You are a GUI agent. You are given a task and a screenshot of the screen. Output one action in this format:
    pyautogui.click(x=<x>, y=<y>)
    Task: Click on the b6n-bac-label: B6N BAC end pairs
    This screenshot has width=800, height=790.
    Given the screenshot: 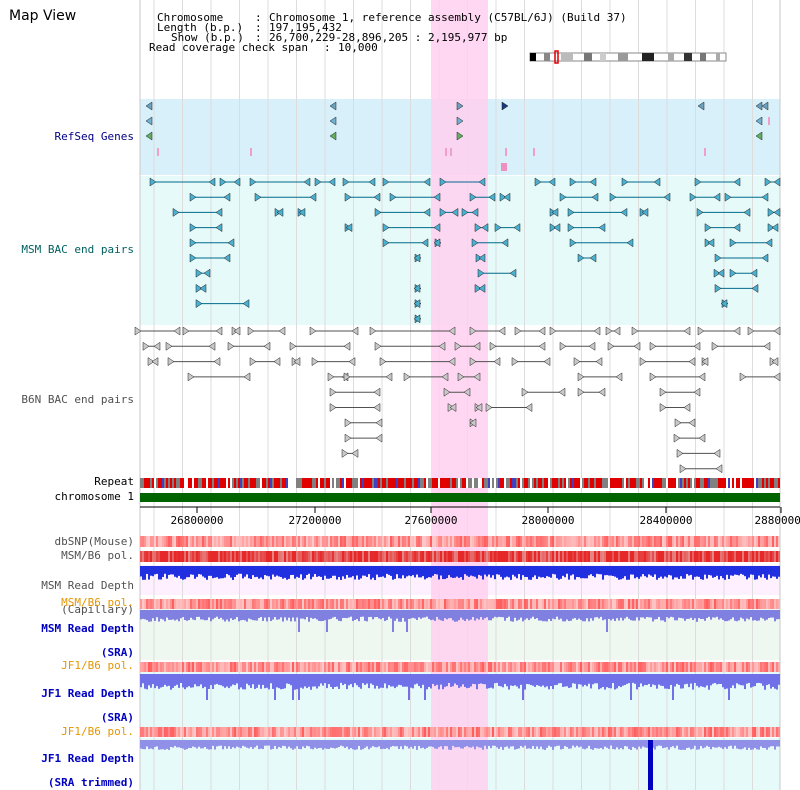 What is the action you would take?
    pyautogui.click(x=77, y=400)
    